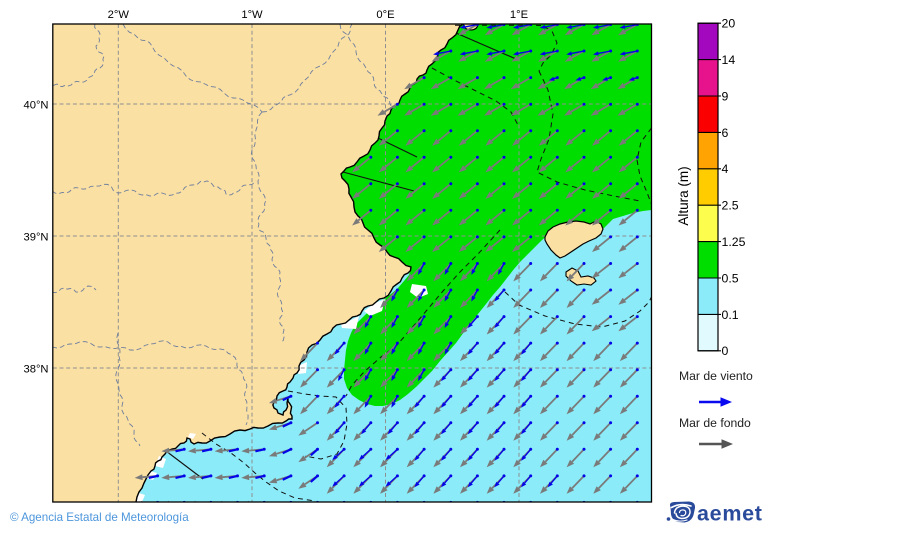  I want to click on svg-text: 1°E, so click(519, 15).